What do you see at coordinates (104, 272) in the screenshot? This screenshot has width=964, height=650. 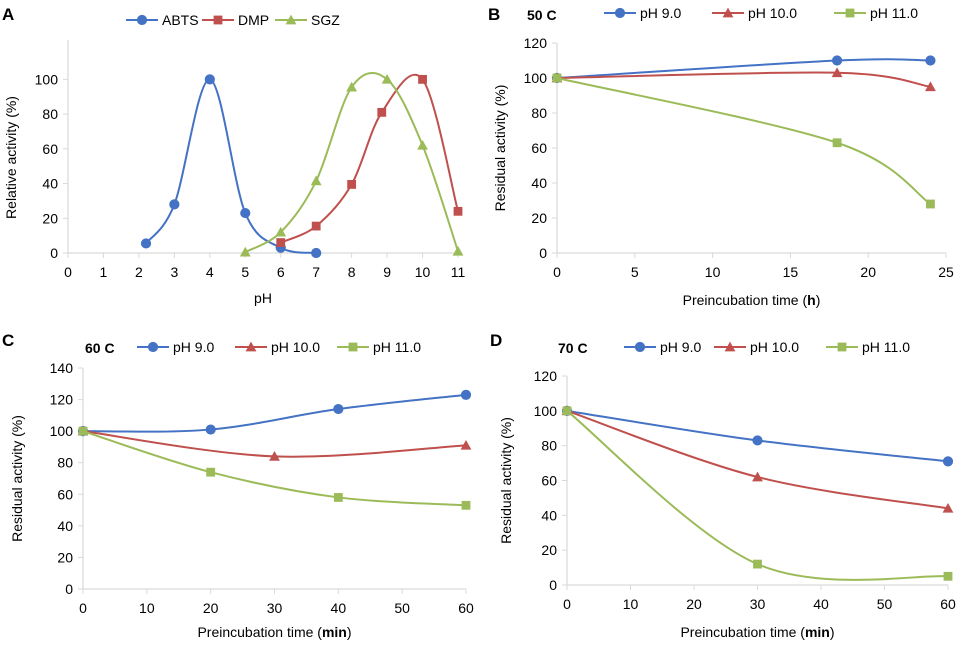 I see `x-tick-label: 1` at bounding box center [104, 272].